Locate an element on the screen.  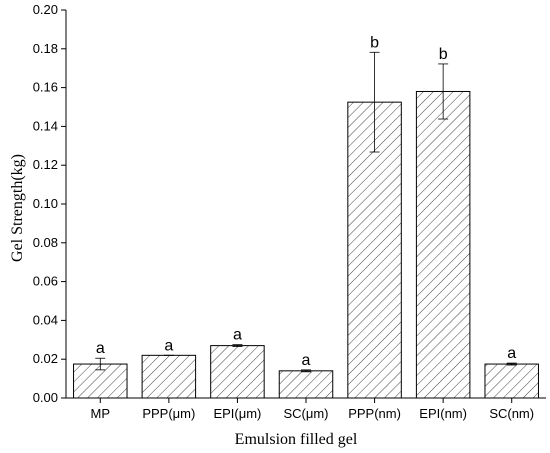
significance-label-5: b is located at coordinates (443, 54).